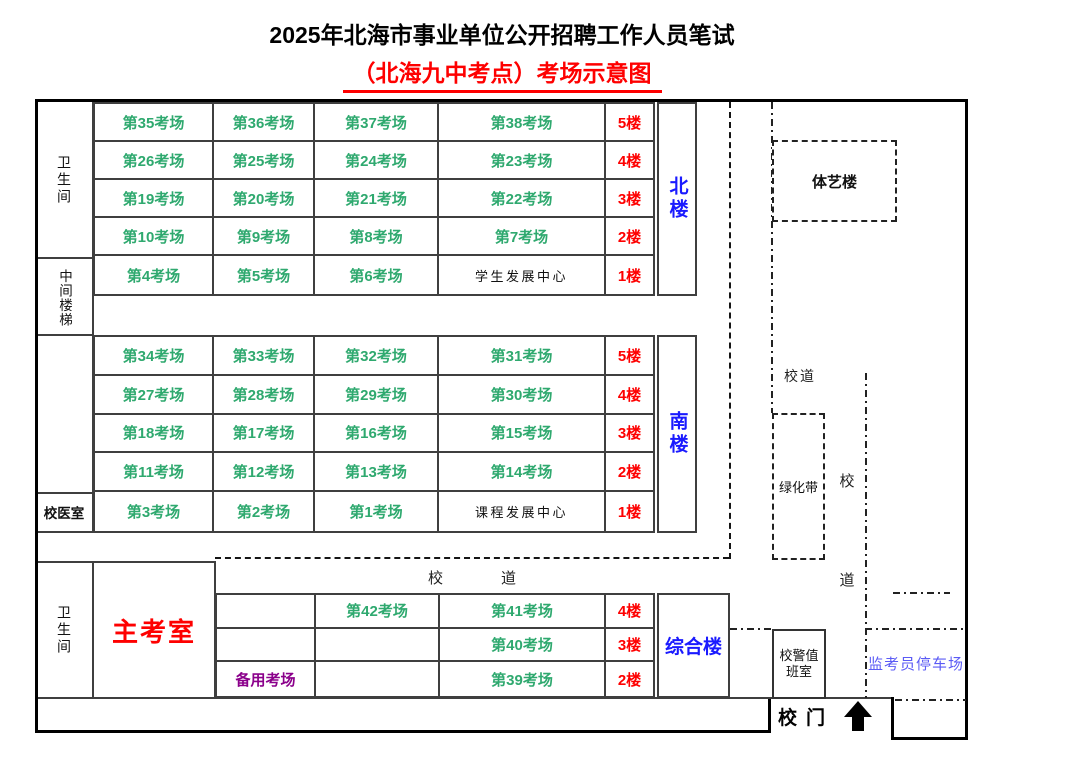 The image size is (1080, 762). Describe the element at coordinates (677, 199) in the screenshot. I see `north-building-label: 北楼` at that location.